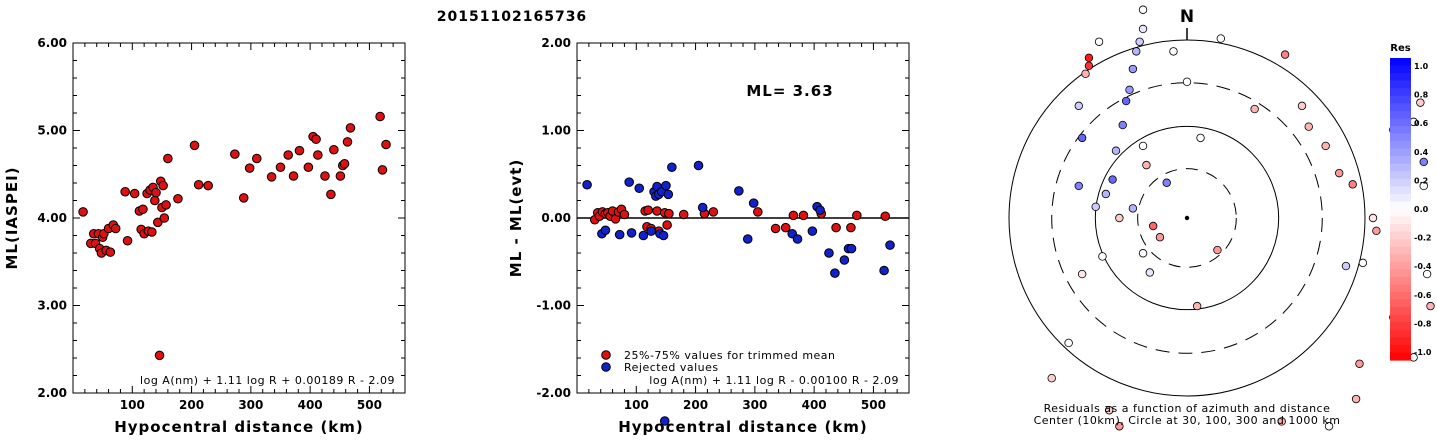 The image size is (1437, 441). What do you see at coordinates (556, 218) in the screenshot?
I see `y-tick-label: 0.00` at bounding box center [556, 218].